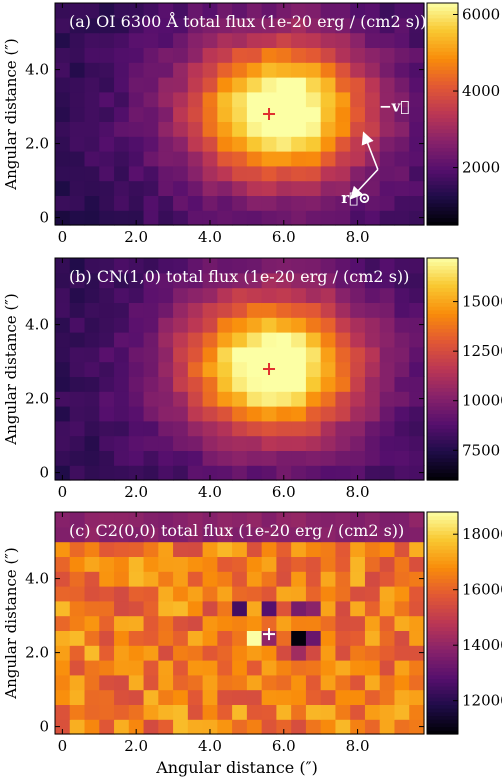  What do you see at coordinates (44, 473) in the screenshot?
I see `y-tick-label: 0` at bounding box center [44, 473].